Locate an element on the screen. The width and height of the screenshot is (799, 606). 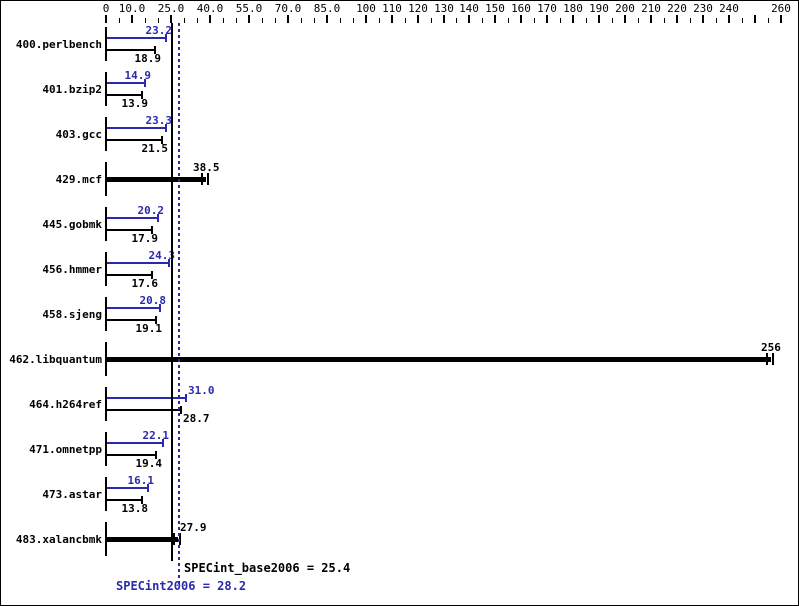
axis-tick-label: 140 is located at coordinates (469, 8).